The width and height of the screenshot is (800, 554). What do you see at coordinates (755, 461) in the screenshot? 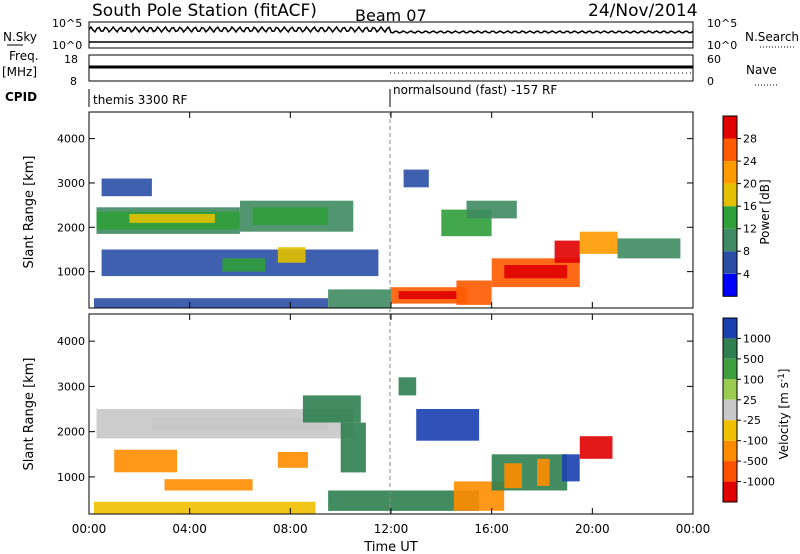
I see `velocity-colorbar-tick-label: -500` at bounding box center [755, 461].